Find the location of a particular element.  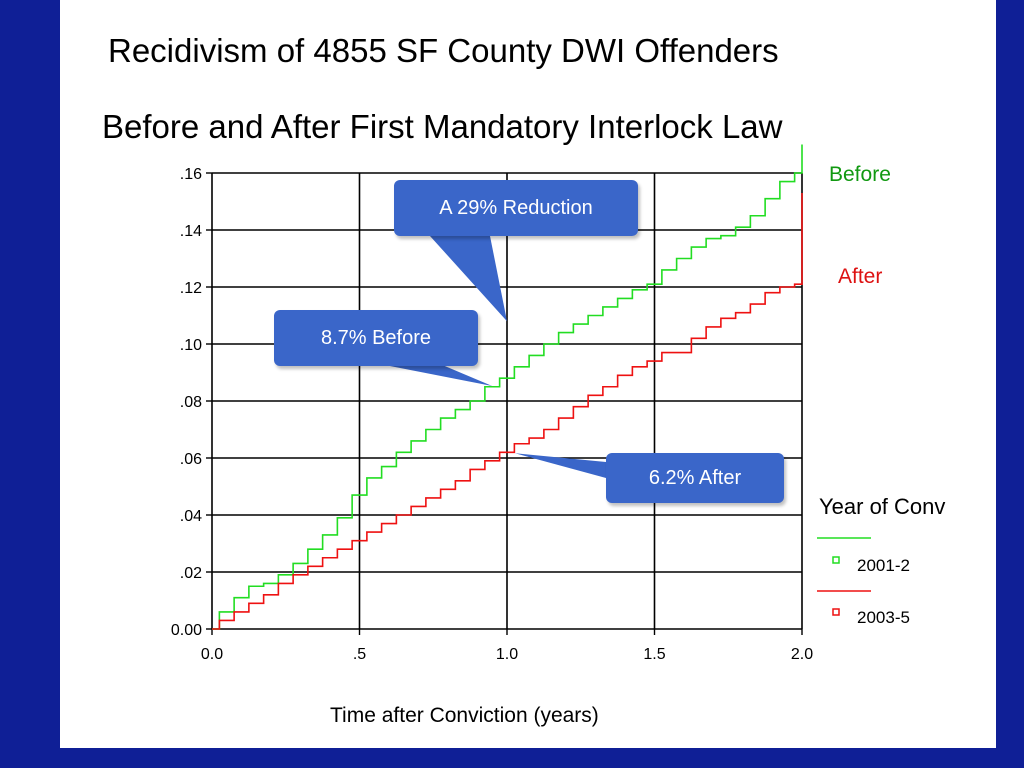

callout-reduction: A 29% Reduction is located at coordinates (516, 208).